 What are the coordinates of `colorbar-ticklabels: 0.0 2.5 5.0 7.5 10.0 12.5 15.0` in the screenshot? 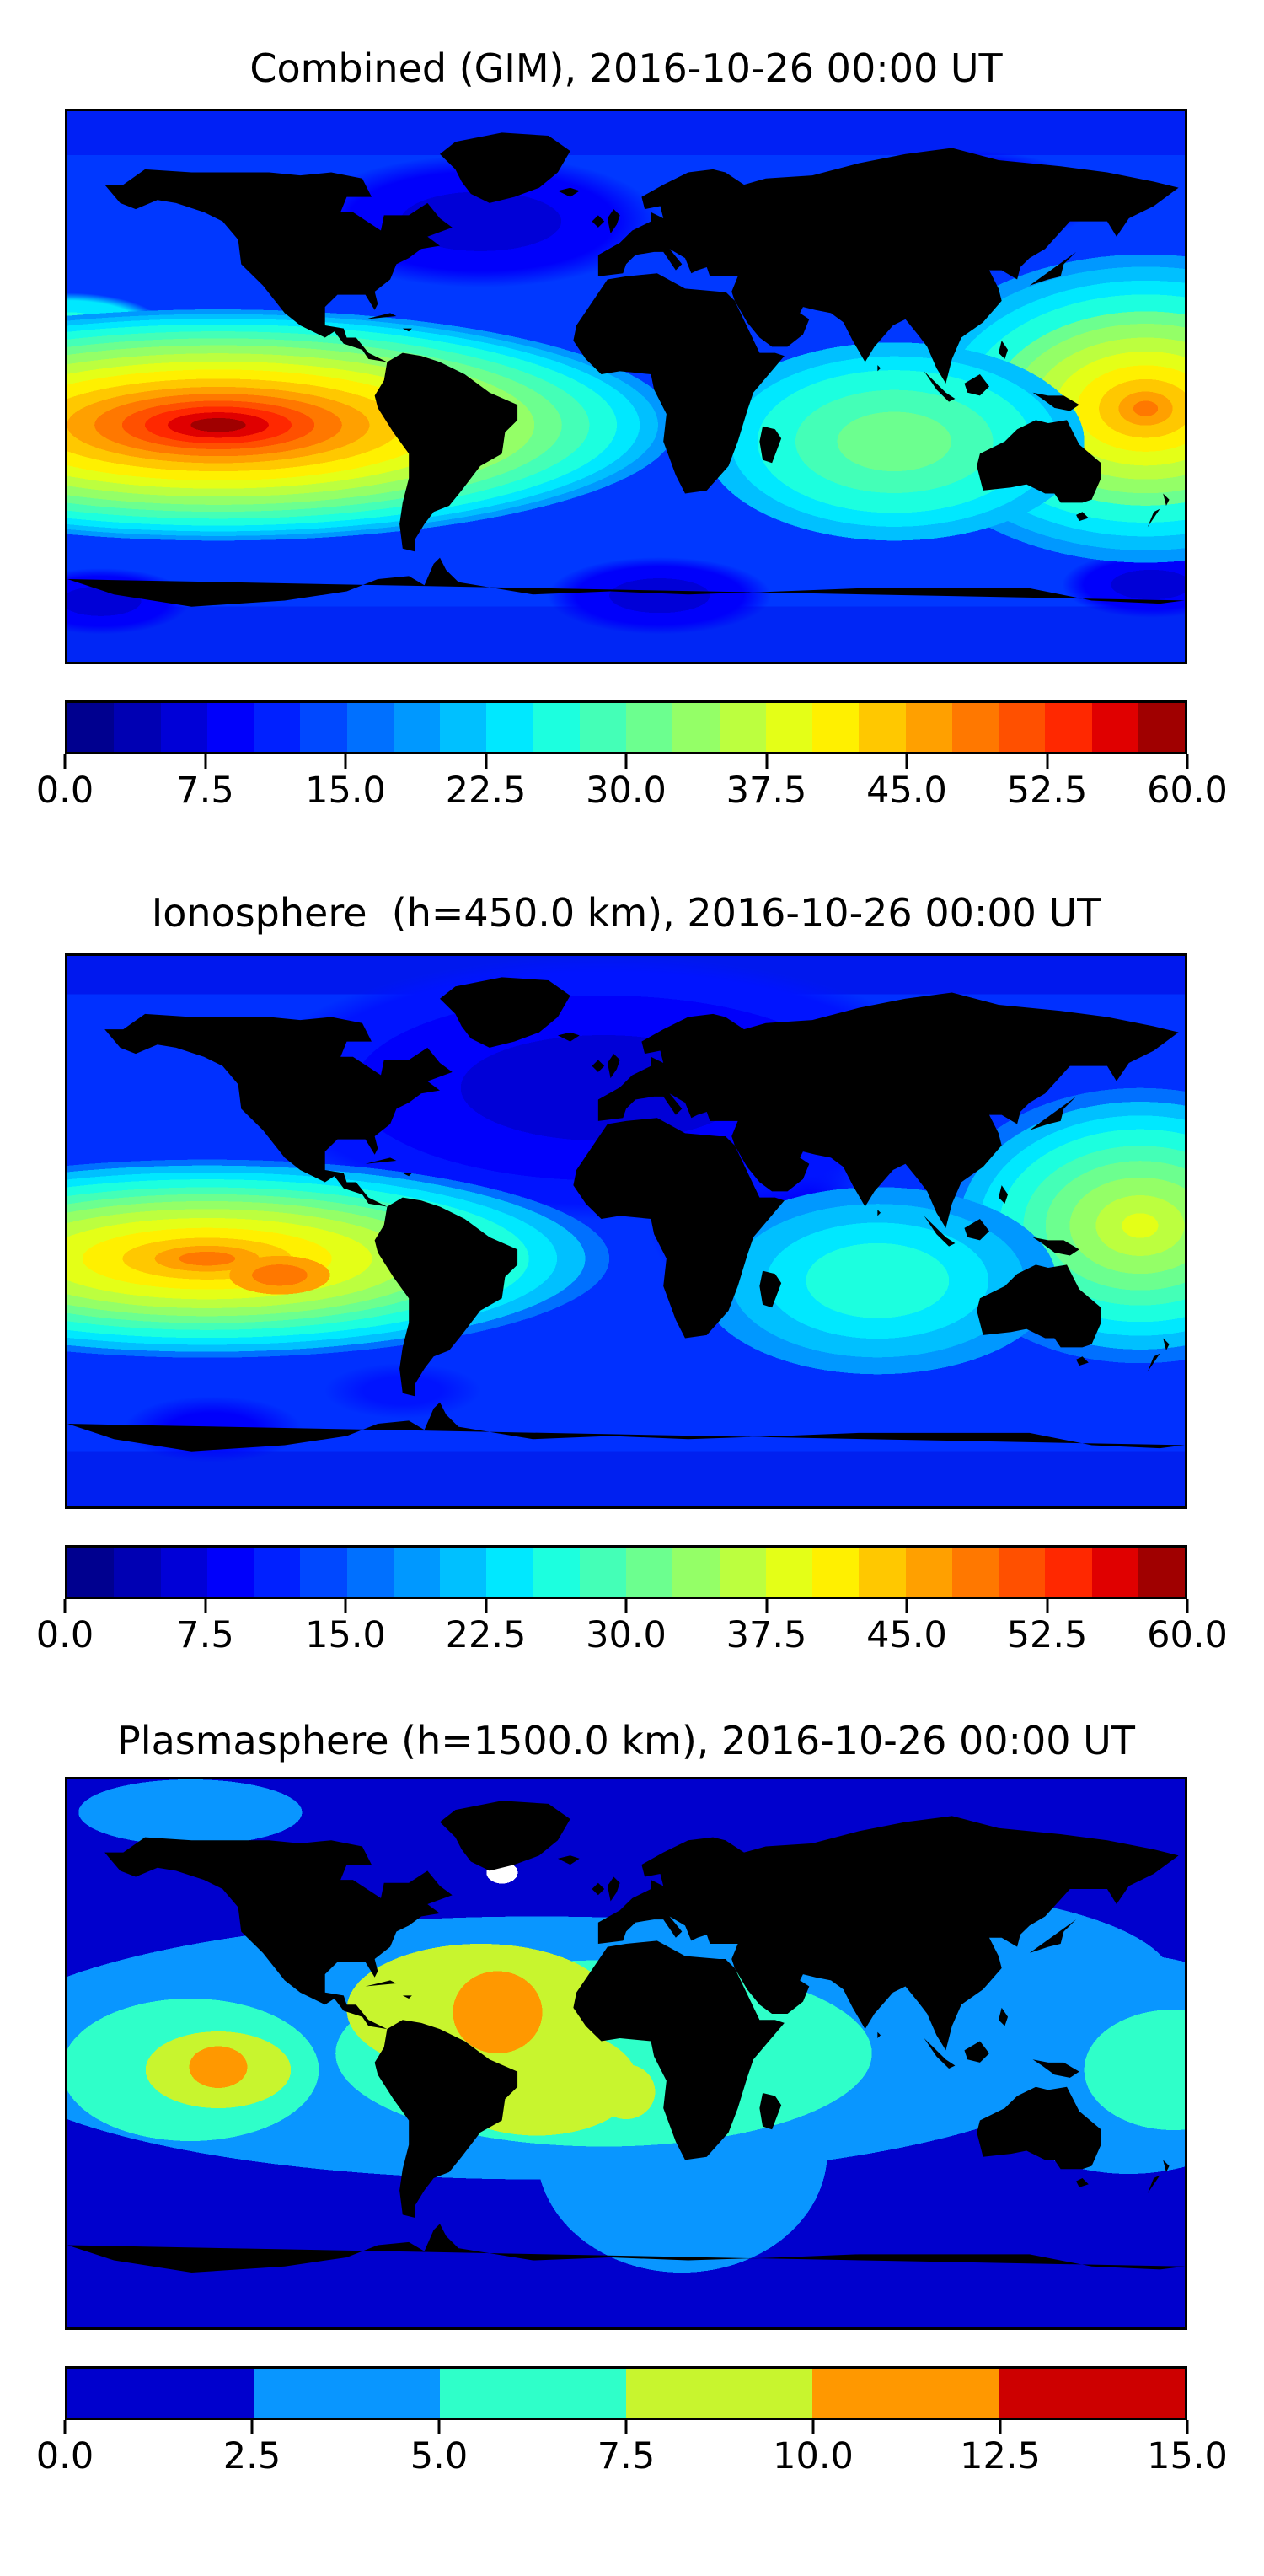 It's located at (632, 2456).